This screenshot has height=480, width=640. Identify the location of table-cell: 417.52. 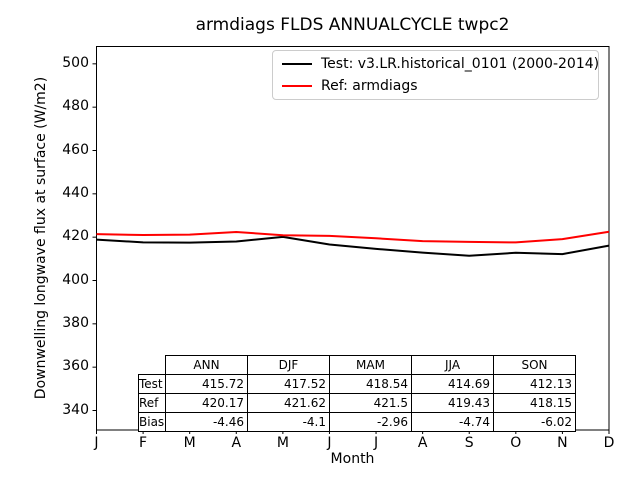
(288, 384).